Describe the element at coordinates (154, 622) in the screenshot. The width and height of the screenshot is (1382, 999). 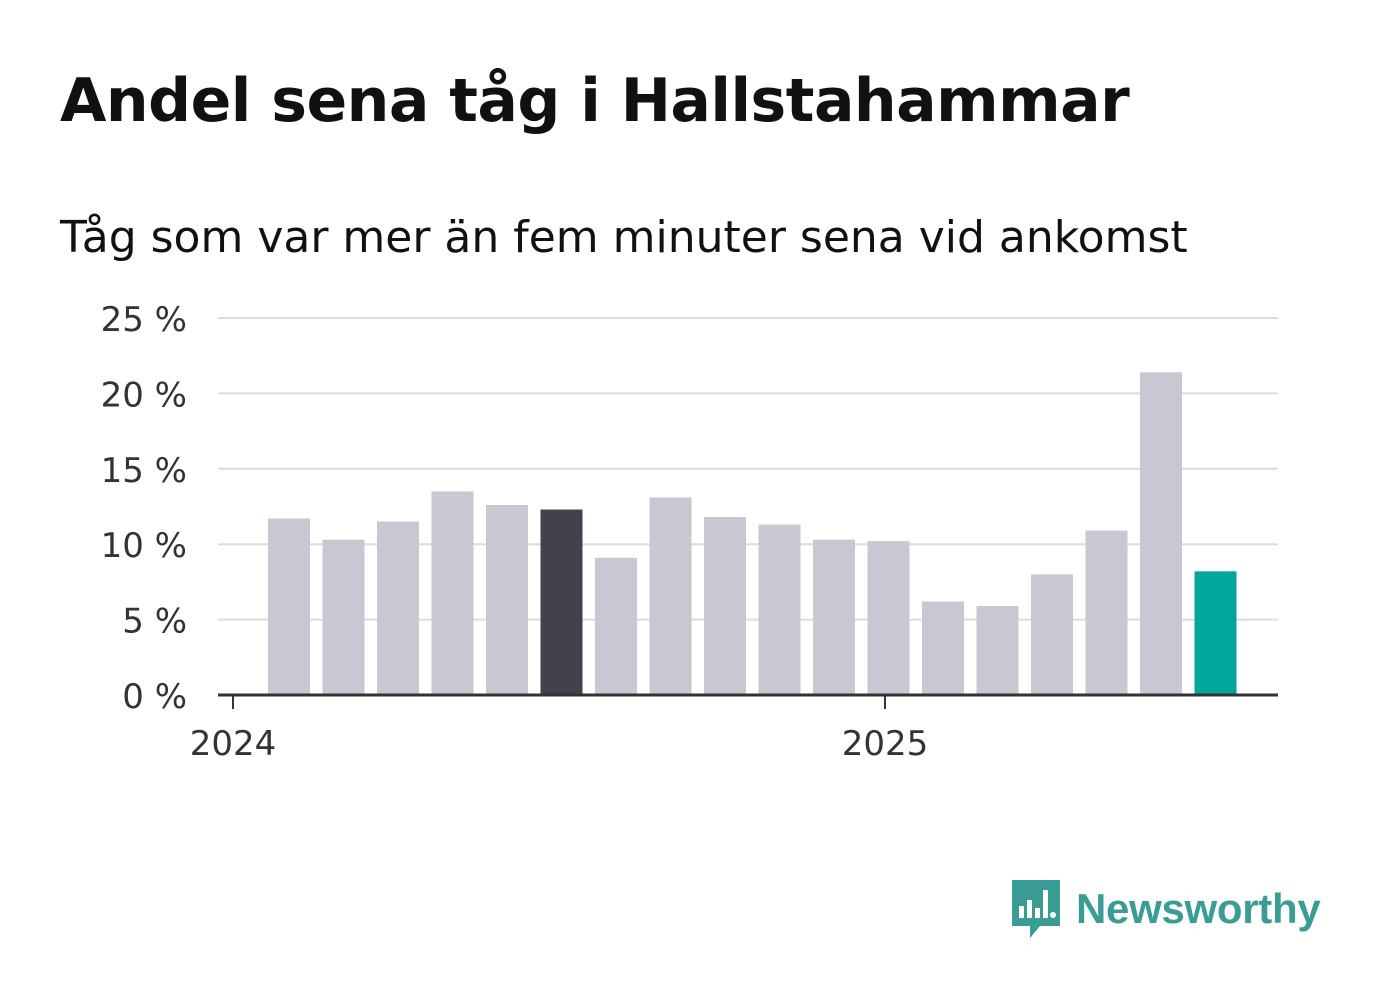
I see `y-tick-label: 5 %` at that location.